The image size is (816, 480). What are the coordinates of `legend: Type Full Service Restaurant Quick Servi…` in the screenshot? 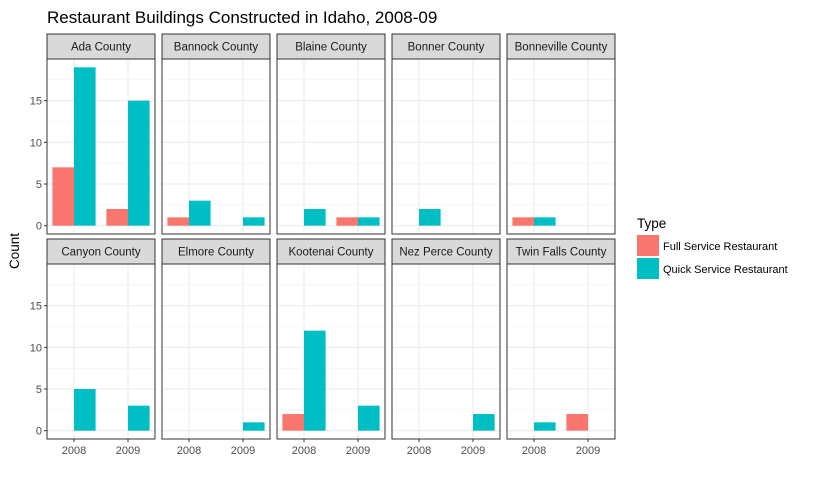 It's located at (712, 247).